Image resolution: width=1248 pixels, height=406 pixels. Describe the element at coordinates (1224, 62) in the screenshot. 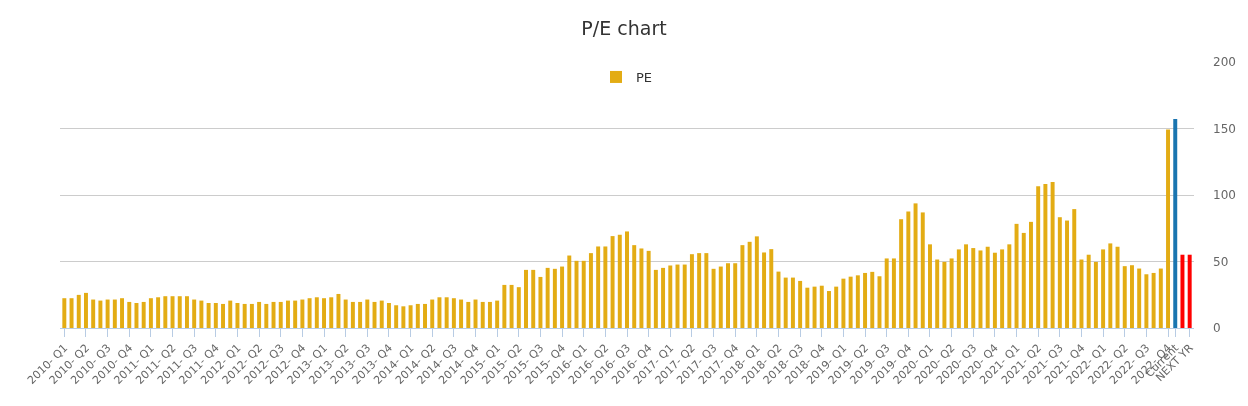

I see `y-tick-label: 200` at that location.